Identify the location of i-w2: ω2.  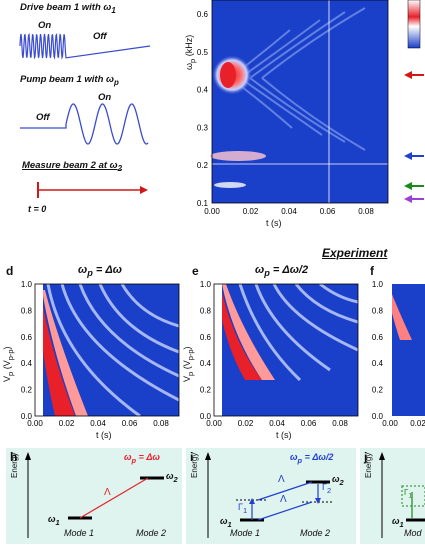
(338, 480).